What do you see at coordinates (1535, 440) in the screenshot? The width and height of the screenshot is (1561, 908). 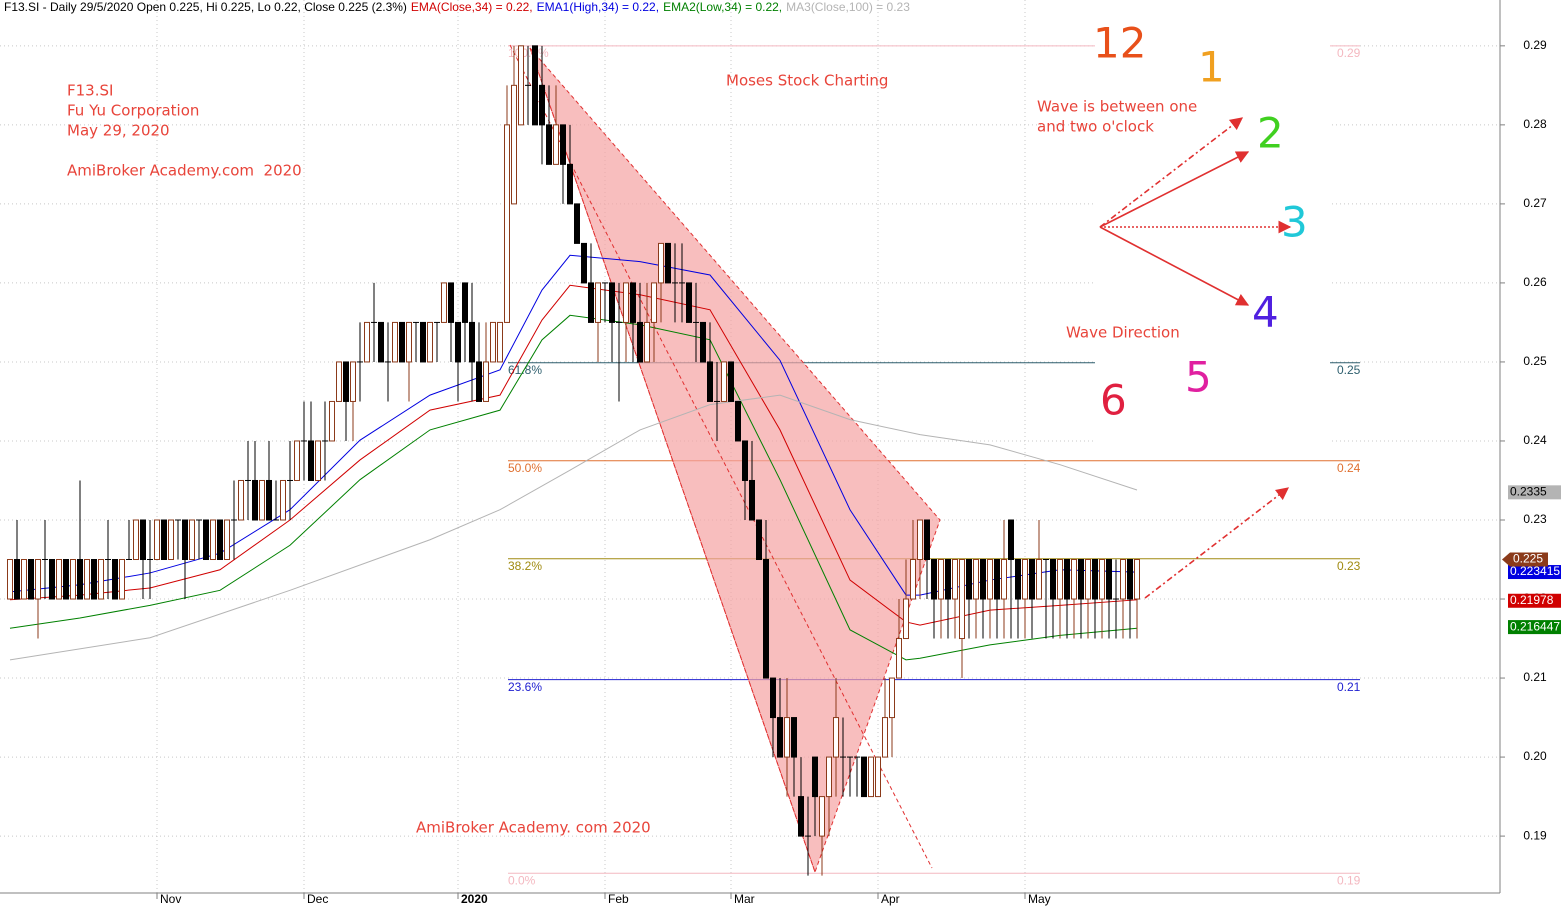 I see `y-tick-label: 0.24` at bounding box center [1535, 440].